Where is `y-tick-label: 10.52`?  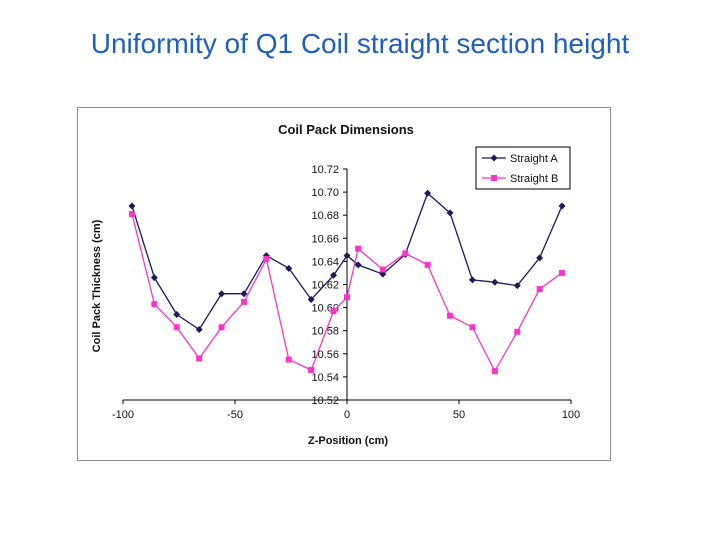 y-tick-label: 10.52 is located at coordinates (325, 401).